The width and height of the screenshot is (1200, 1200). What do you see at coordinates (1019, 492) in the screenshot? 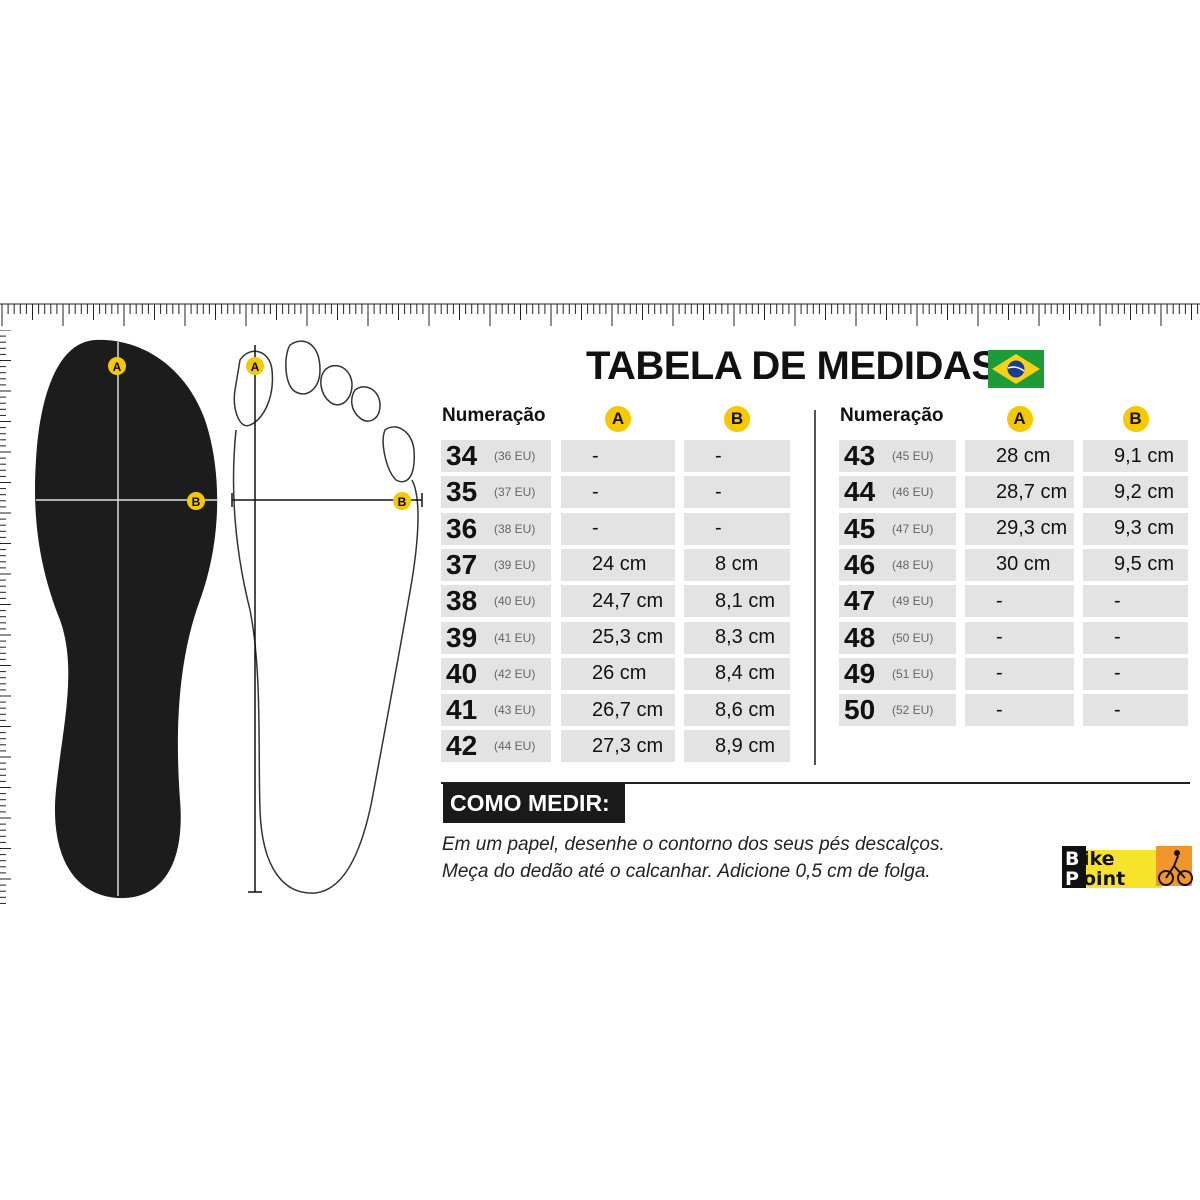
I see `measure-a-cell: 28,7 cm` at bounding box center [1019, 492].